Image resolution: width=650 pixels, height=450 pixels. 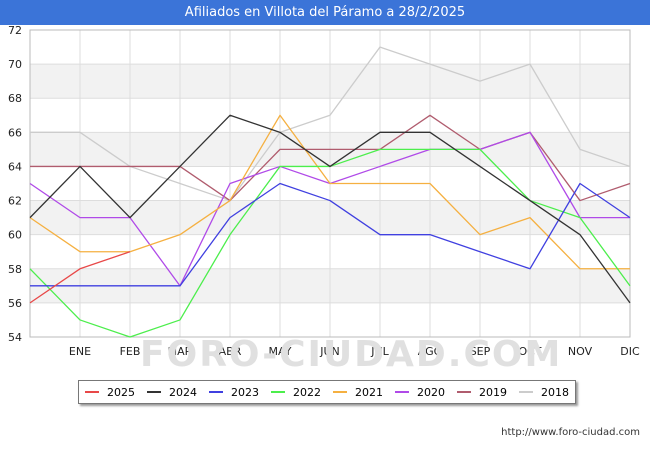 What do you see at coordinates (570, 432) in the screenshot?
I see `source-link: http://www.foro-ciudad.com` at bounding box center [570, 432].